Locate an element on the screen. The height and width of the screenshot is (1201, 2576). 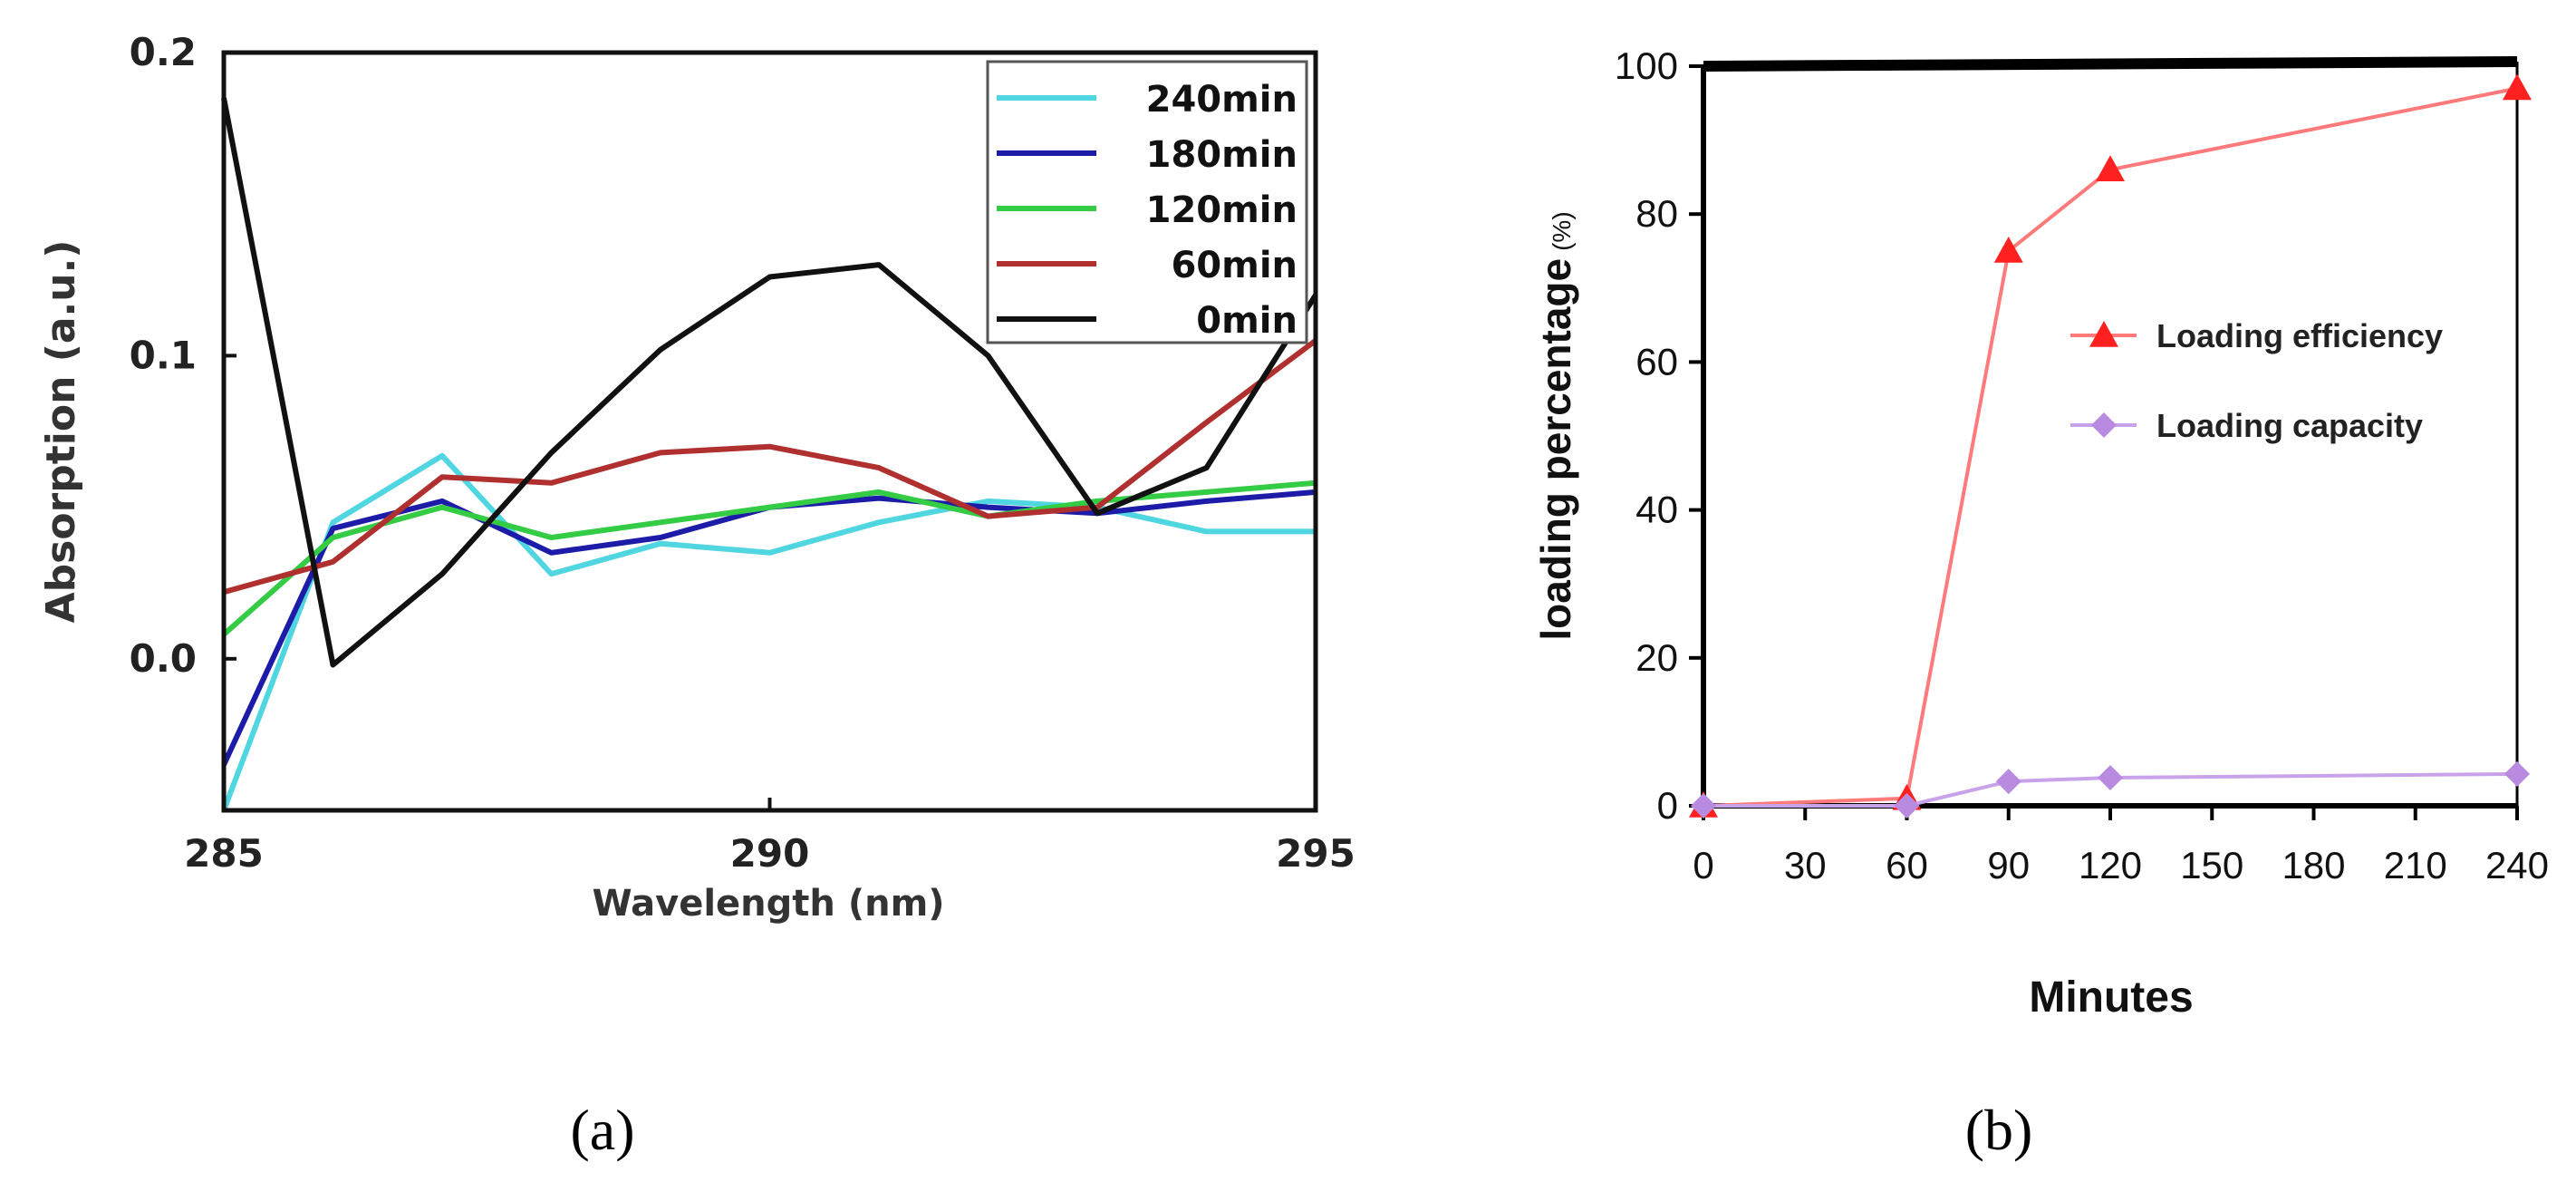
chart-b-y-axis-label-group: loading percentage (%) is located at coordinates (1555, 425).